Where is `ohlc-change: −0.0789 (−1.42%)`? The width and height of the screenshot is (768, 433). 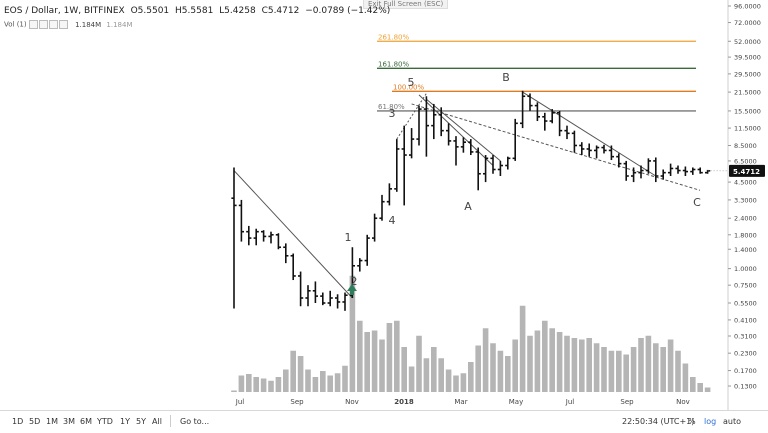 ohlc-change: −0.0789 (−1.42%) is located at coordinates (348, 11).